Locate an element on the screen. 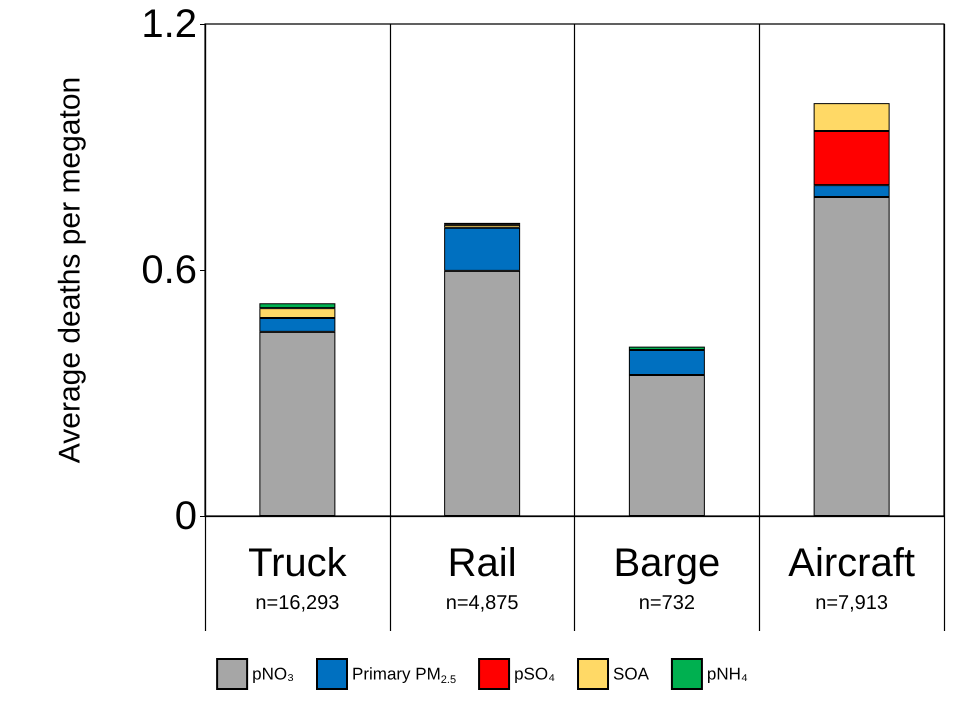 This screenshot has height=710, width=964. legend-label: SOA is located at coordinates (631, 674).